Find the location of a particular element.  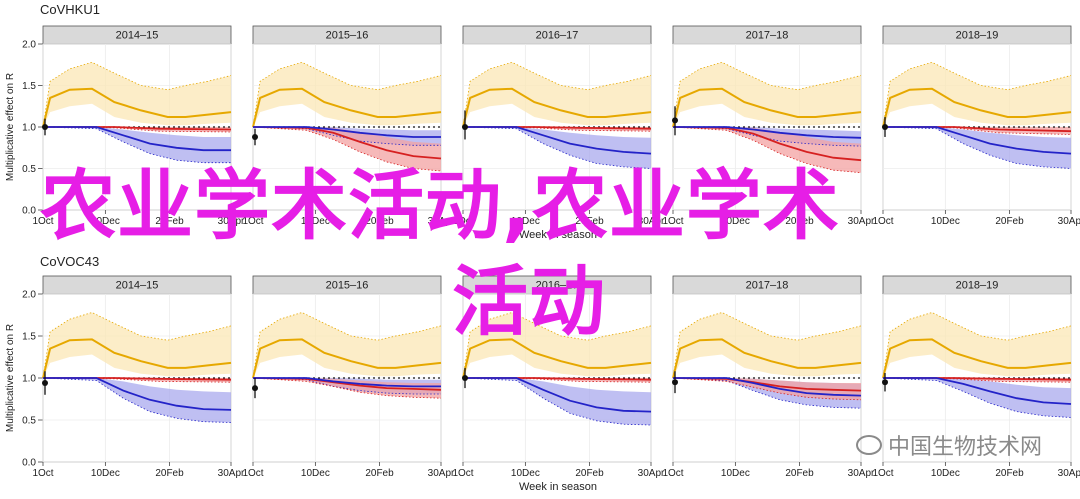

watermark: 中国生物技术网 is located at coordinates (948, 445).